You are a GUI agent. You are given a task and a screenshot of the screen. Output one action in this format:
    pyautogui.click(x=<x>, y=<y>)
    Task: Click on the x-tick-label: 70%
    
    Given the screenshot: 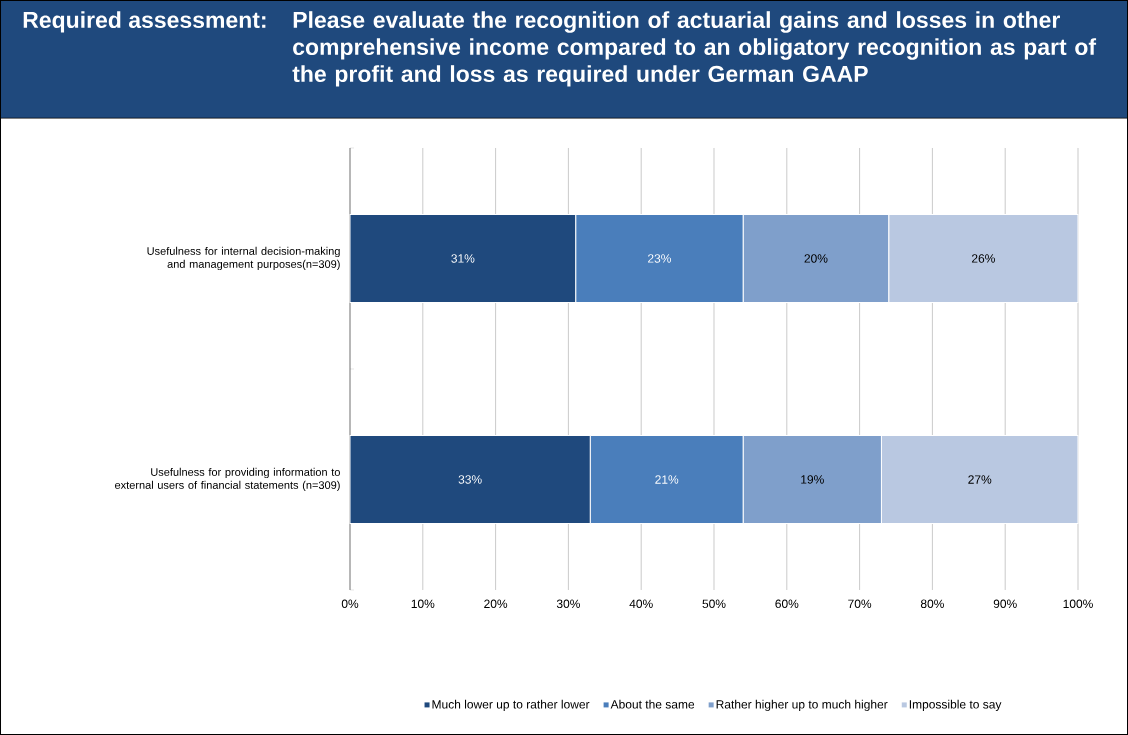 What is the action you would take?
    pyautogui.click(x=860, y=604)
    